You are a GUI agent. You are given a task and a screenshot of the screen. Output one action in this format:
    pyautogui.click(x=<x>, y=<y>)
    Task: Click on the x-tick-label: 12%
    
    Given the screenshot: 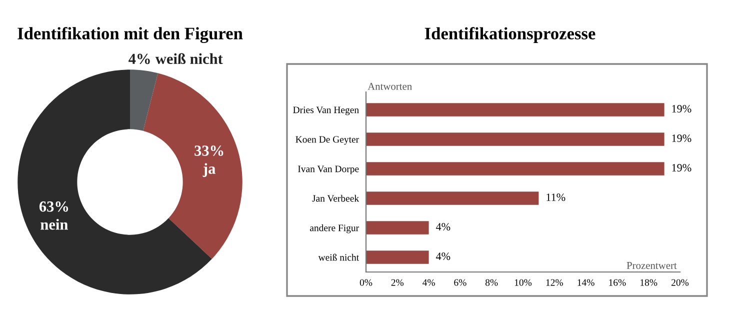 What is the action you would take?
    pyautogui.click(x=554, y=282)
    